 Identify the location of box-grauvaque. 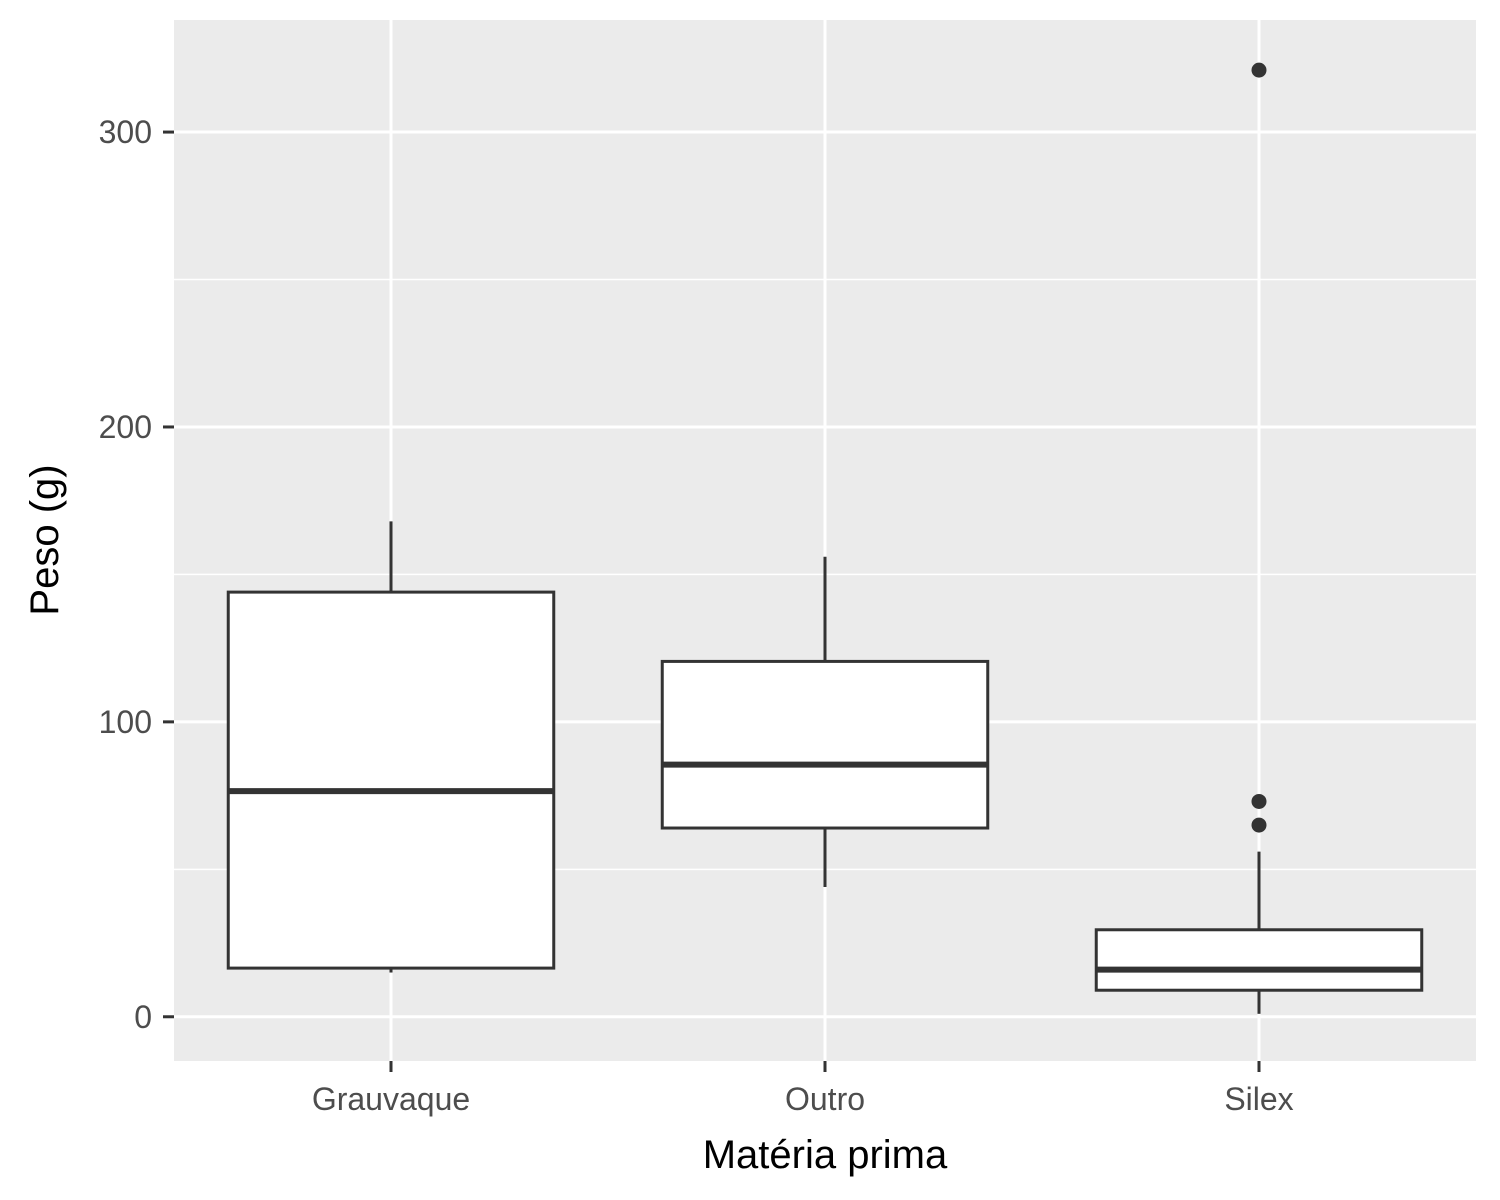
(391, 747).